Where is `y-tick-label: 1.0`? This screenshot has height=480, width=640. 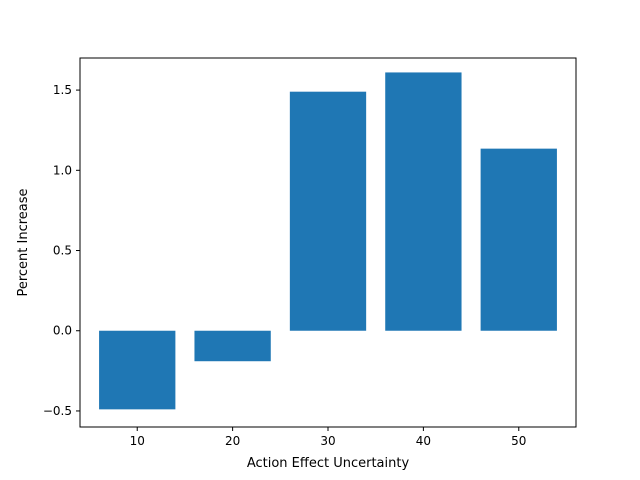 y-tick-label: 1.0 is located at coordinates (62, 170).